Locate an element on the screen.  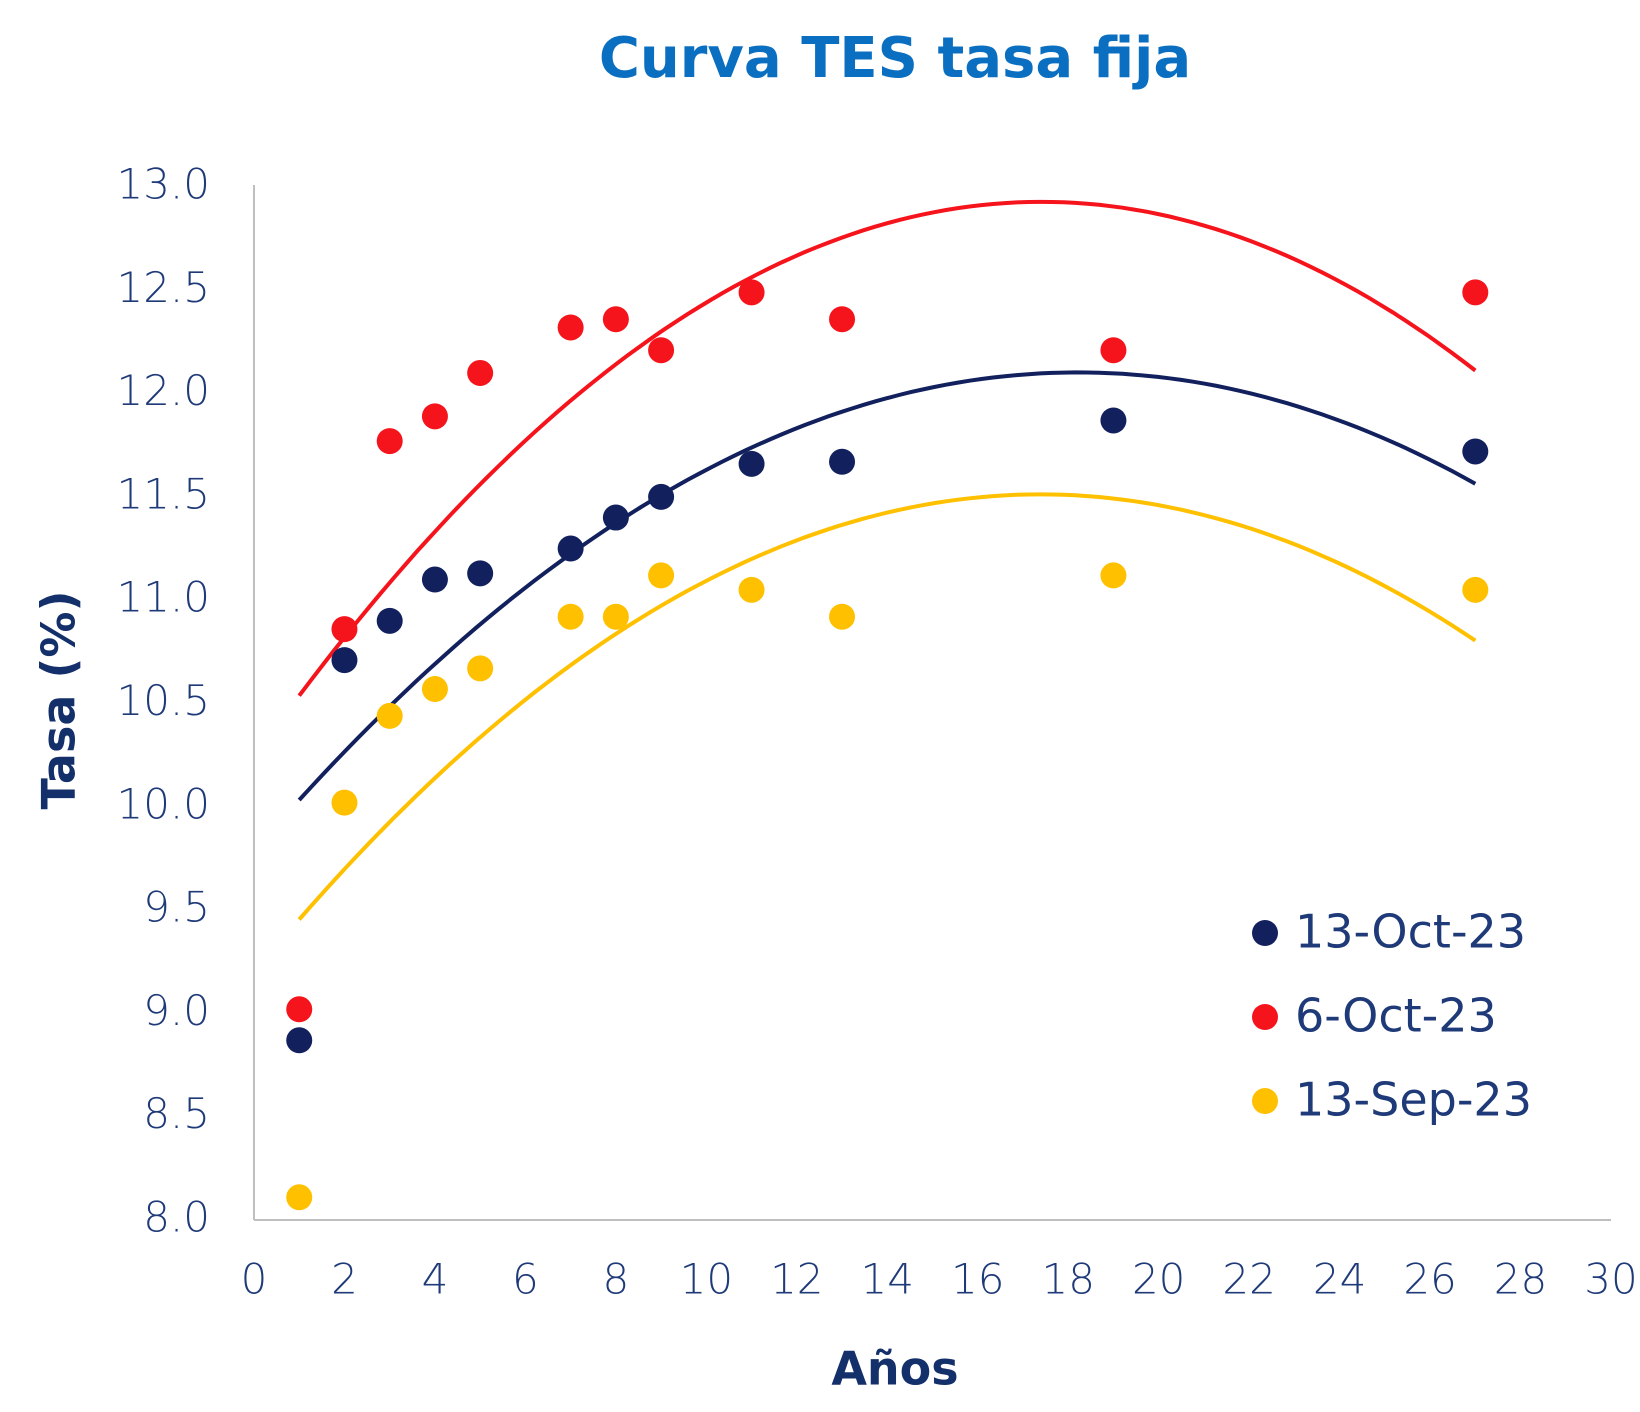
x-tick-label: 4 is located at coordinates (435, 1279).